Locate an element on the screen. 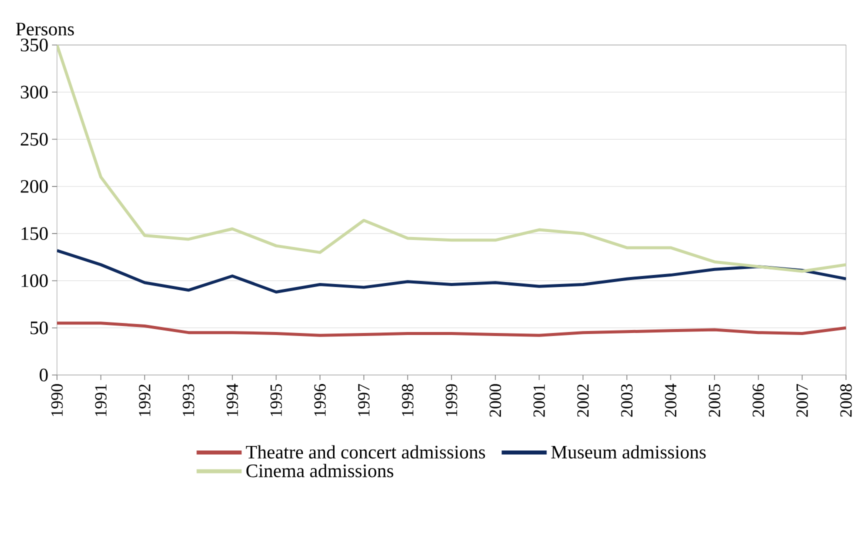 The height and width of the screenshot is (543, 853). x-tick-label: 1990 is located at coordinates (57, 400).